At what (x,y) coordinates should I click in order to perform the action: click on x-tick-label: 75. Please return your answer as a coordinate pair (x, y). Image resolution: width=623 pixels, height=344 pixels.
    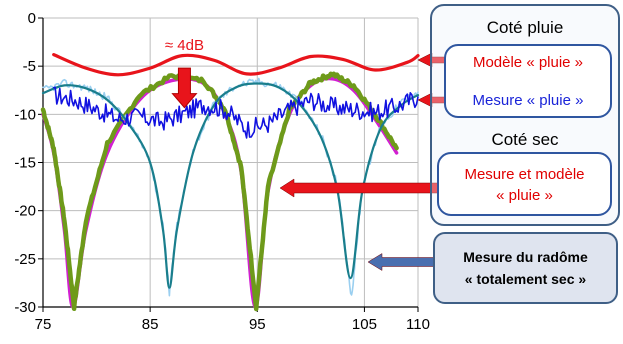
    Looking at the image, I should click on (43, 324).